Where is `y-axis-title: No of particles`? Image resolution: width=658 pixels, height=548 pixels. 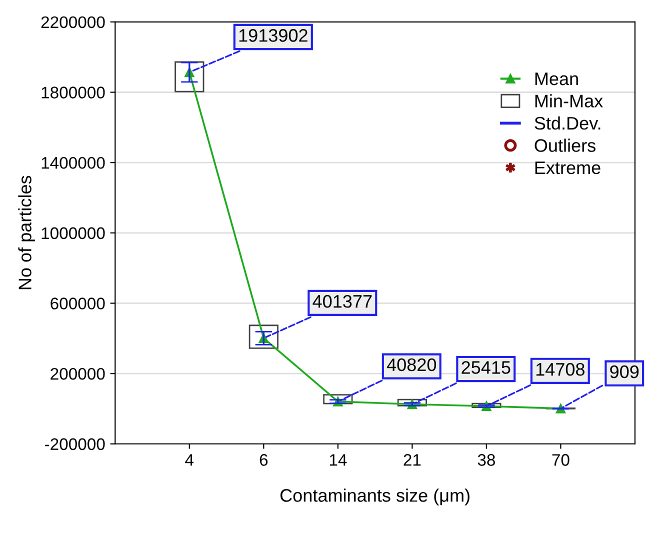
y-axis-title: No of particles is located at coordinates (26, 233).